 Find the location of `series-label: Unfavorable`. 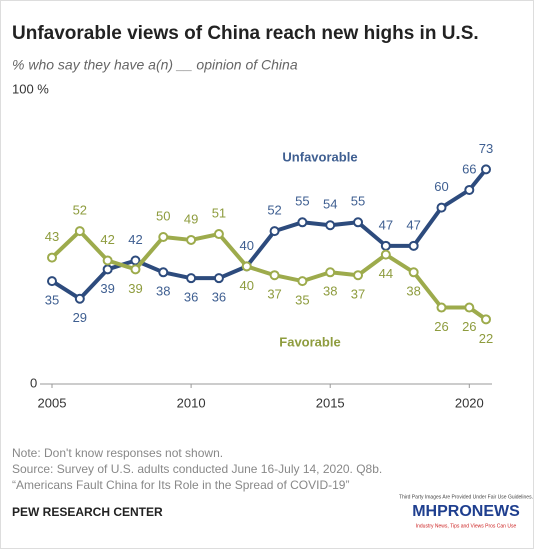

series-label: Unfavorable is located at coordinates (319, 156).